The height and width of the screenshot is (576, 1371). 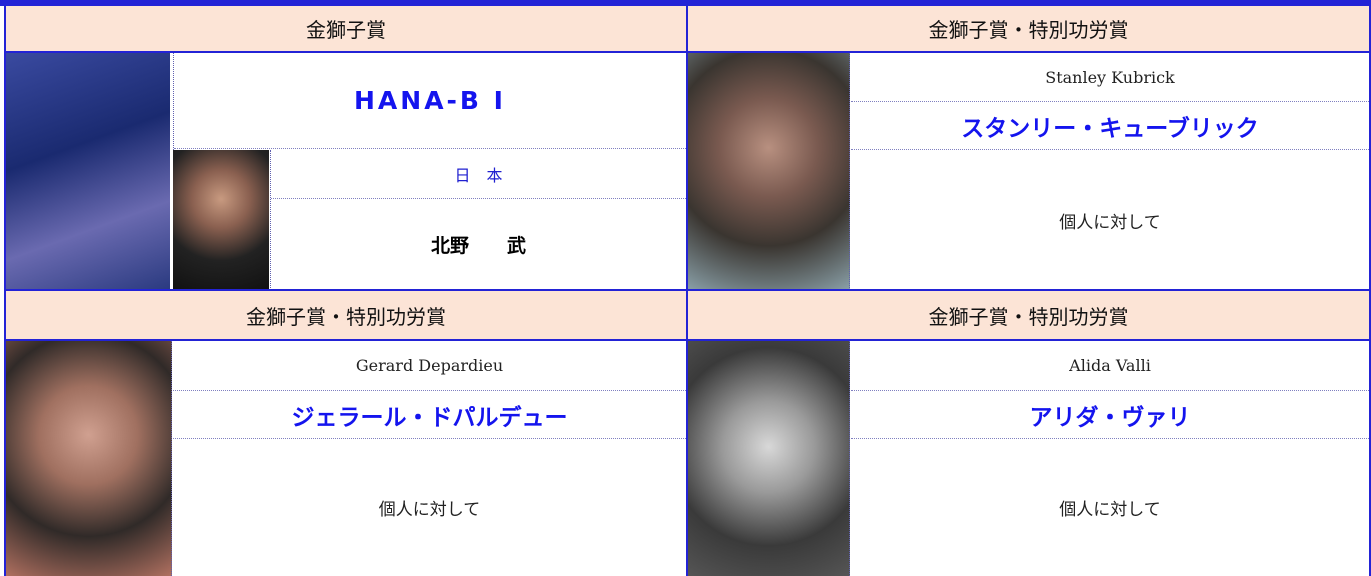 What do you see at coordinates (221, 220) in the screenshot?
I see `director-photo` at bounding box center [221, 220].